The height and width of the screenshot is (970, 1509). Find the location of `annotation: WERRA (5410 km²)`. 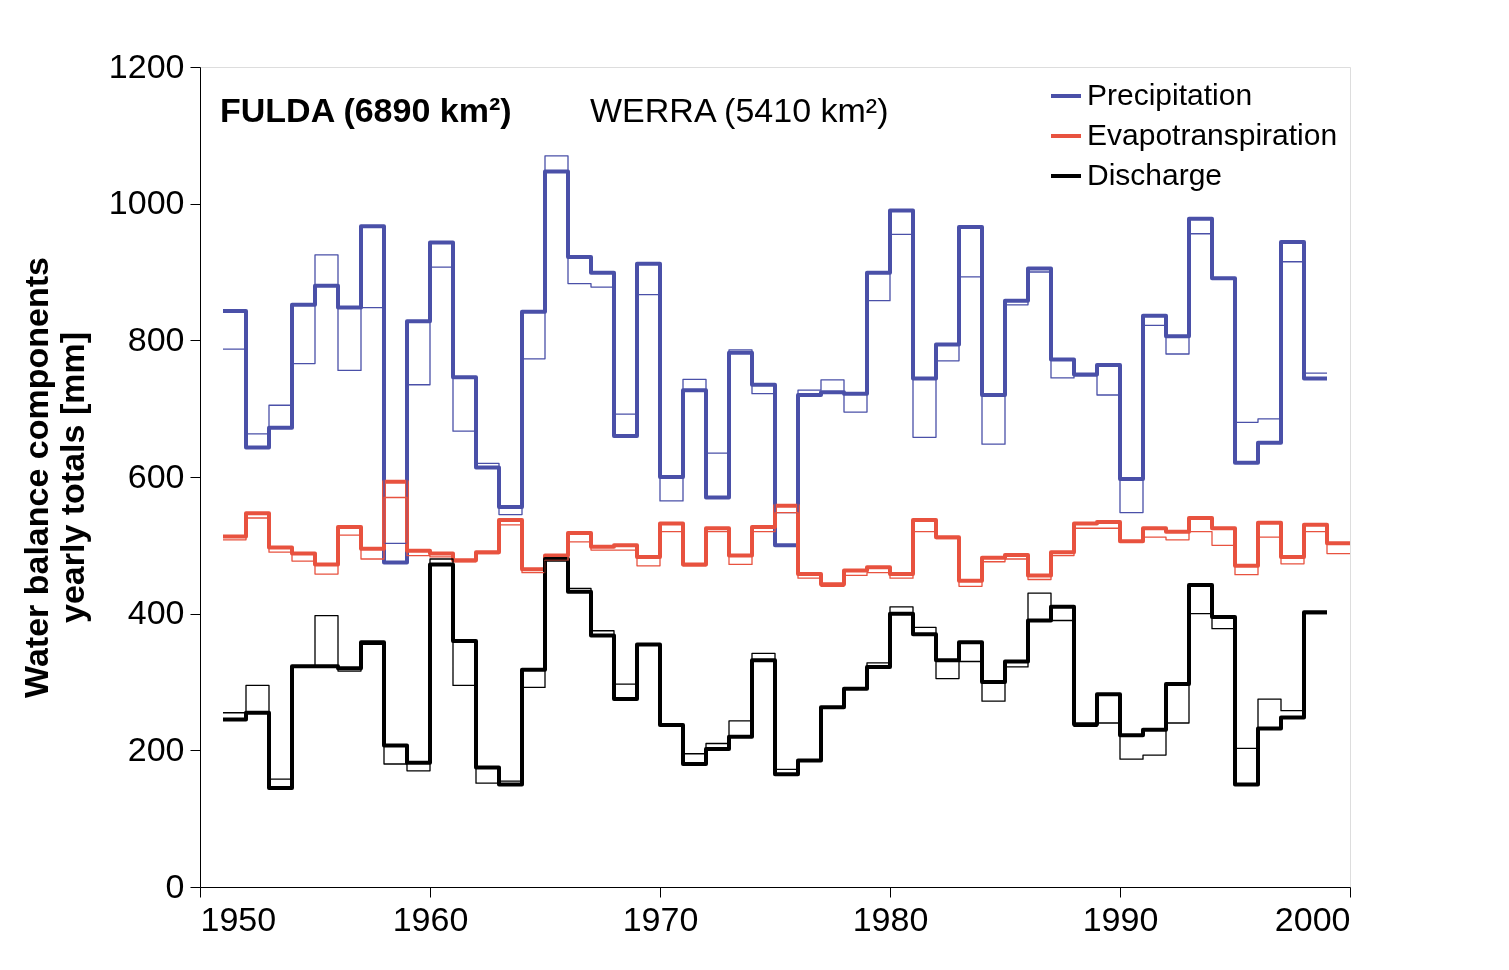

annotation: WERRA (5410 km²) is located at coordinates (739, 110).